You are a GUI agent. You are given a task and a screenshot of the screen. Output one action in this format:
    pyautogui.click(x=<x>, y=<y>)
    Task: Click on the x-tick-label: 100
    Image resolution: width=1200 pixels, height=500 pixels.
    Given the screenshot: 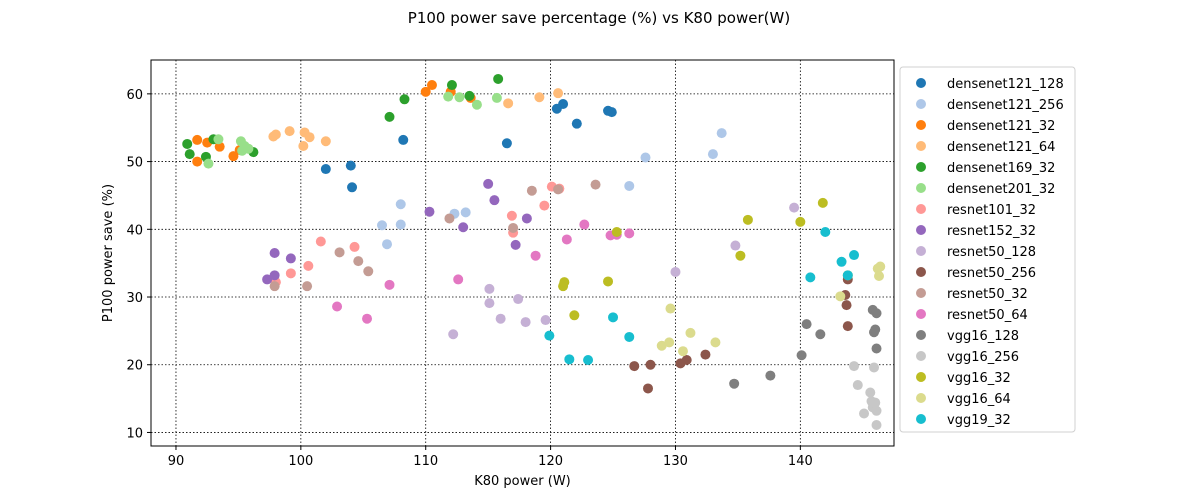 What is the action you would take?
    pyautogui.click(x=300, y=461)
    